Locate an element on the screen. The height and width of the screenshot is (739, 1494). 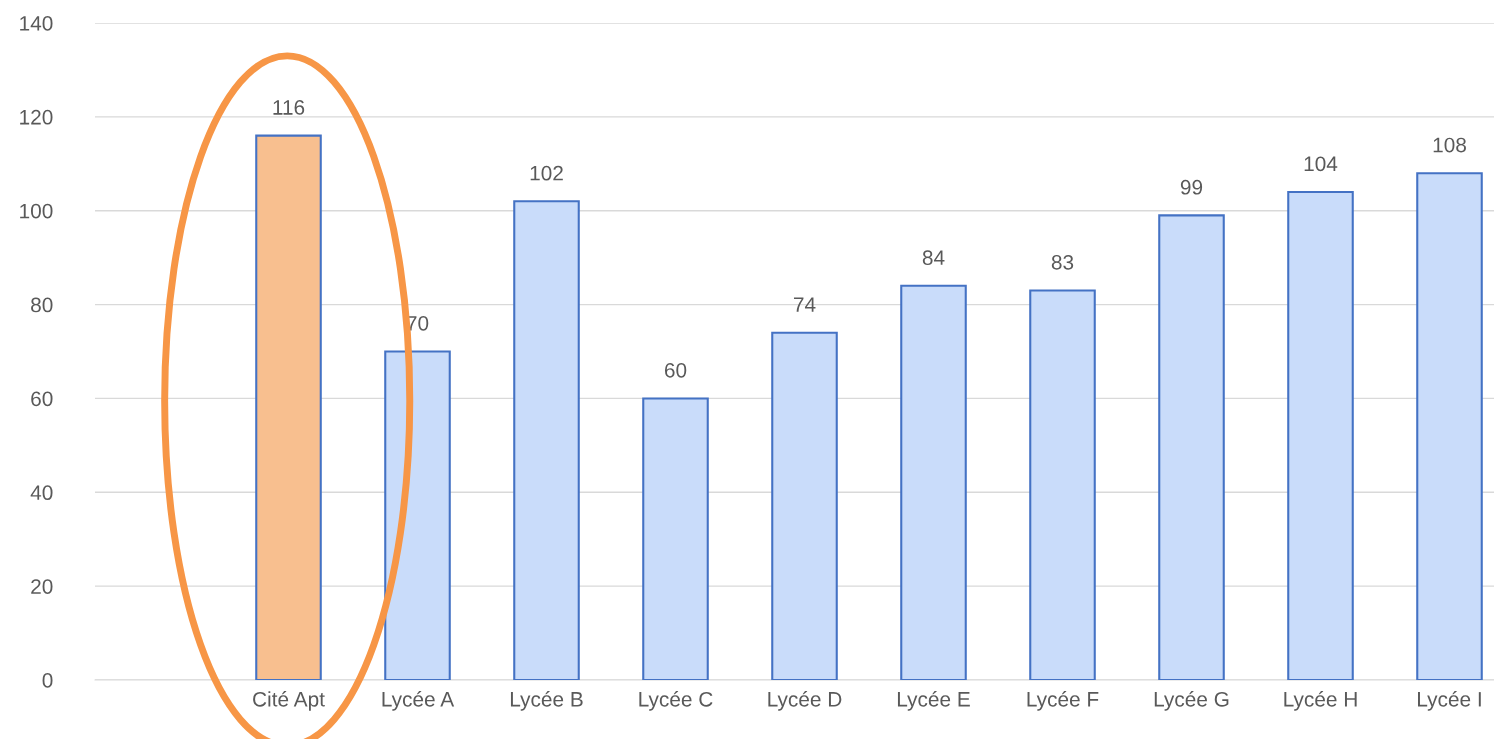
x-tick-label: Lycée B is located at coordinates (546, 701).